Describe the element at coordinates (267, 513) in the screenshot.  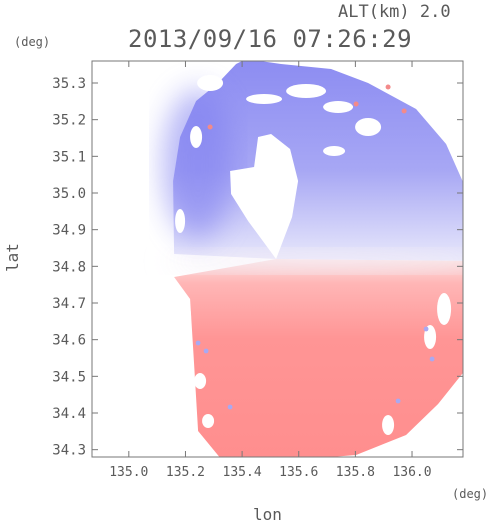
I see `x-axis-label: lon` at that location.